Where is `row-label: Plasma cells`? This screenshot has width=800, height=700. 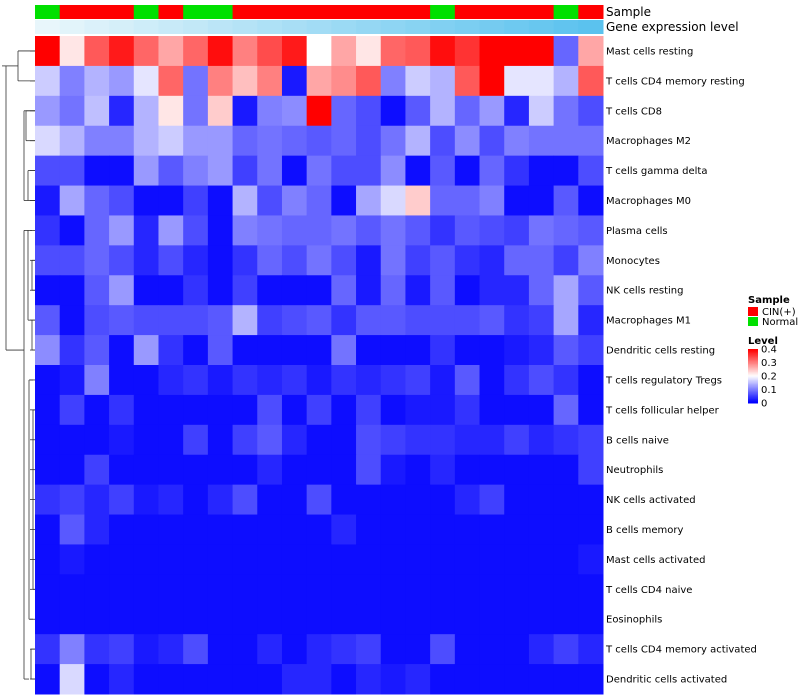
row-label: Plasma cells is located at coordinates (637, 231).